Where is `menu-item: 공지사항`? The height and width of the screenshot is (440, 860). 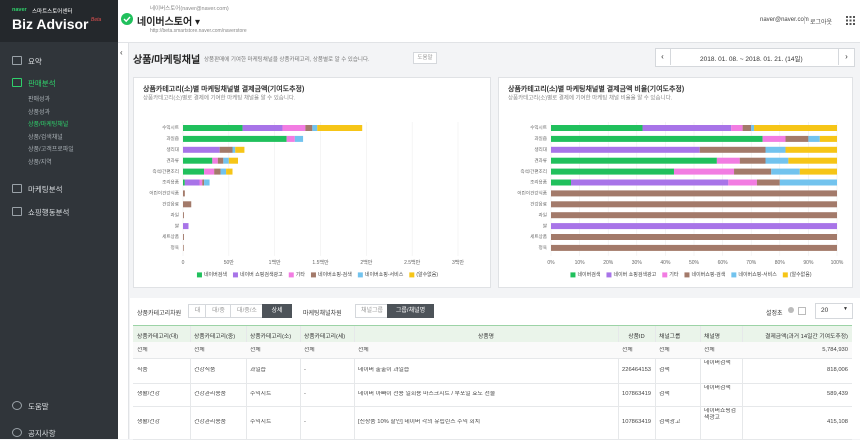 menu-item: 공지사항 is located at coordinates (42, 433).